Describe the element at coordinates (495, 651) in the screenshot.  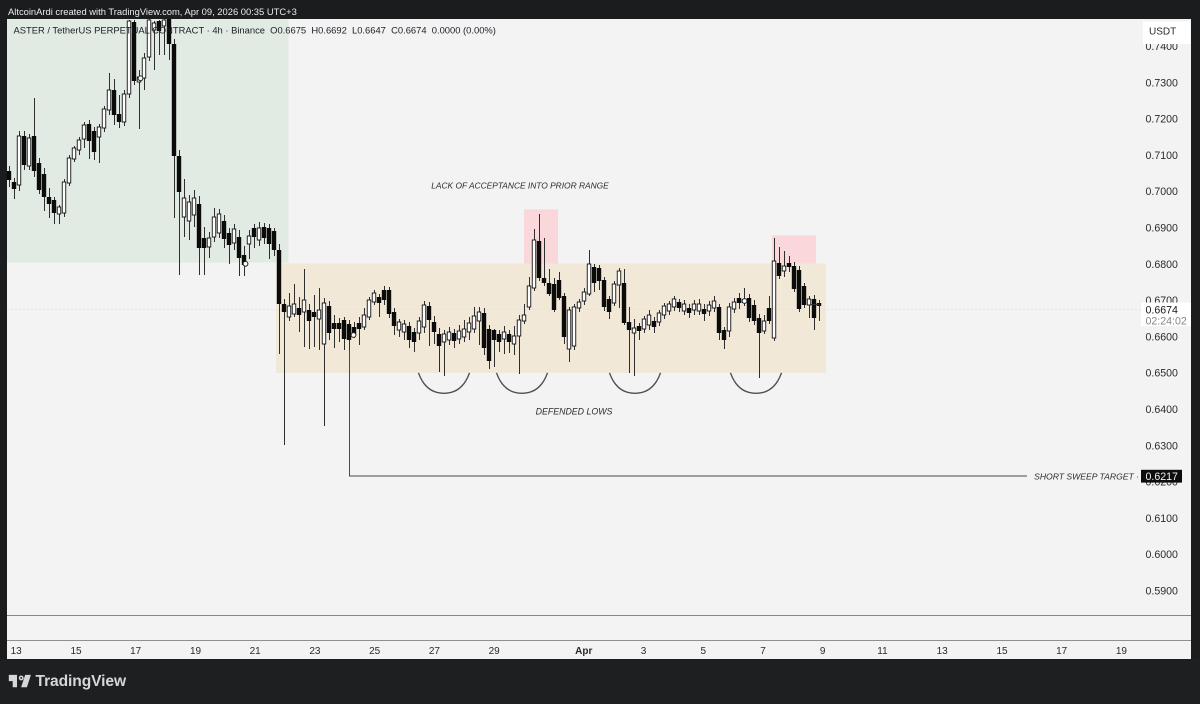
I see `svg-text: 29` at that location.